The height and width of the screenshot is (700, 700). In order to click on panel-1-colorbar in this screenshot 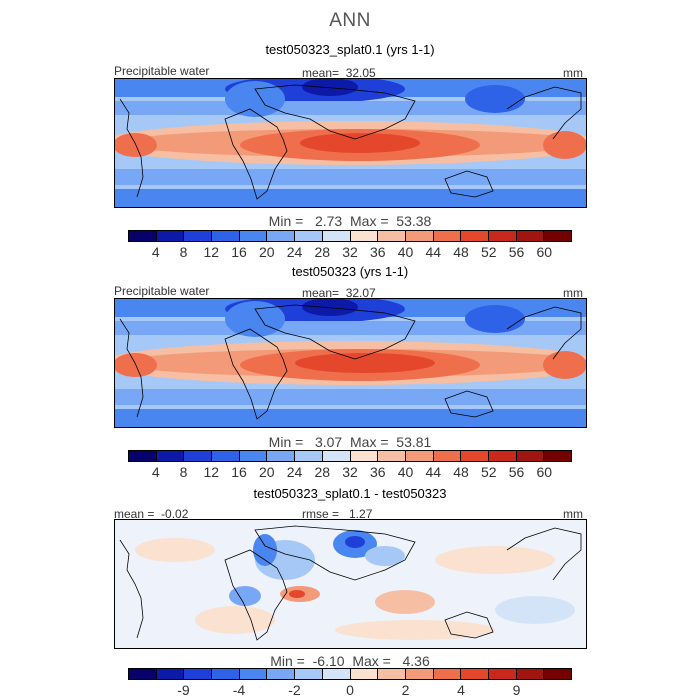, I will do `click(350, 236)`.